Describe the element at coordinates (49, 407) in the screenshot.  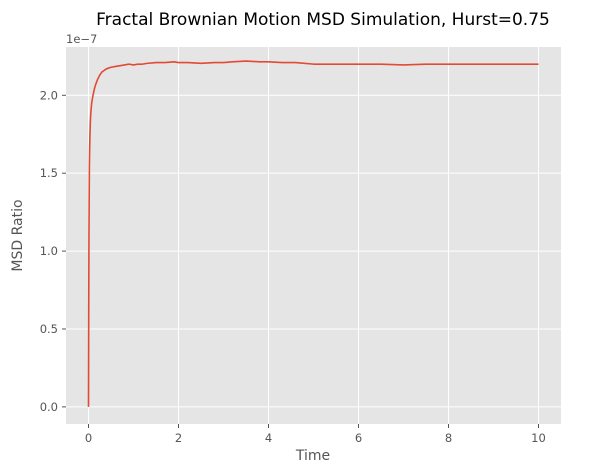
I see `y-tick-label: 0.0` at that location.